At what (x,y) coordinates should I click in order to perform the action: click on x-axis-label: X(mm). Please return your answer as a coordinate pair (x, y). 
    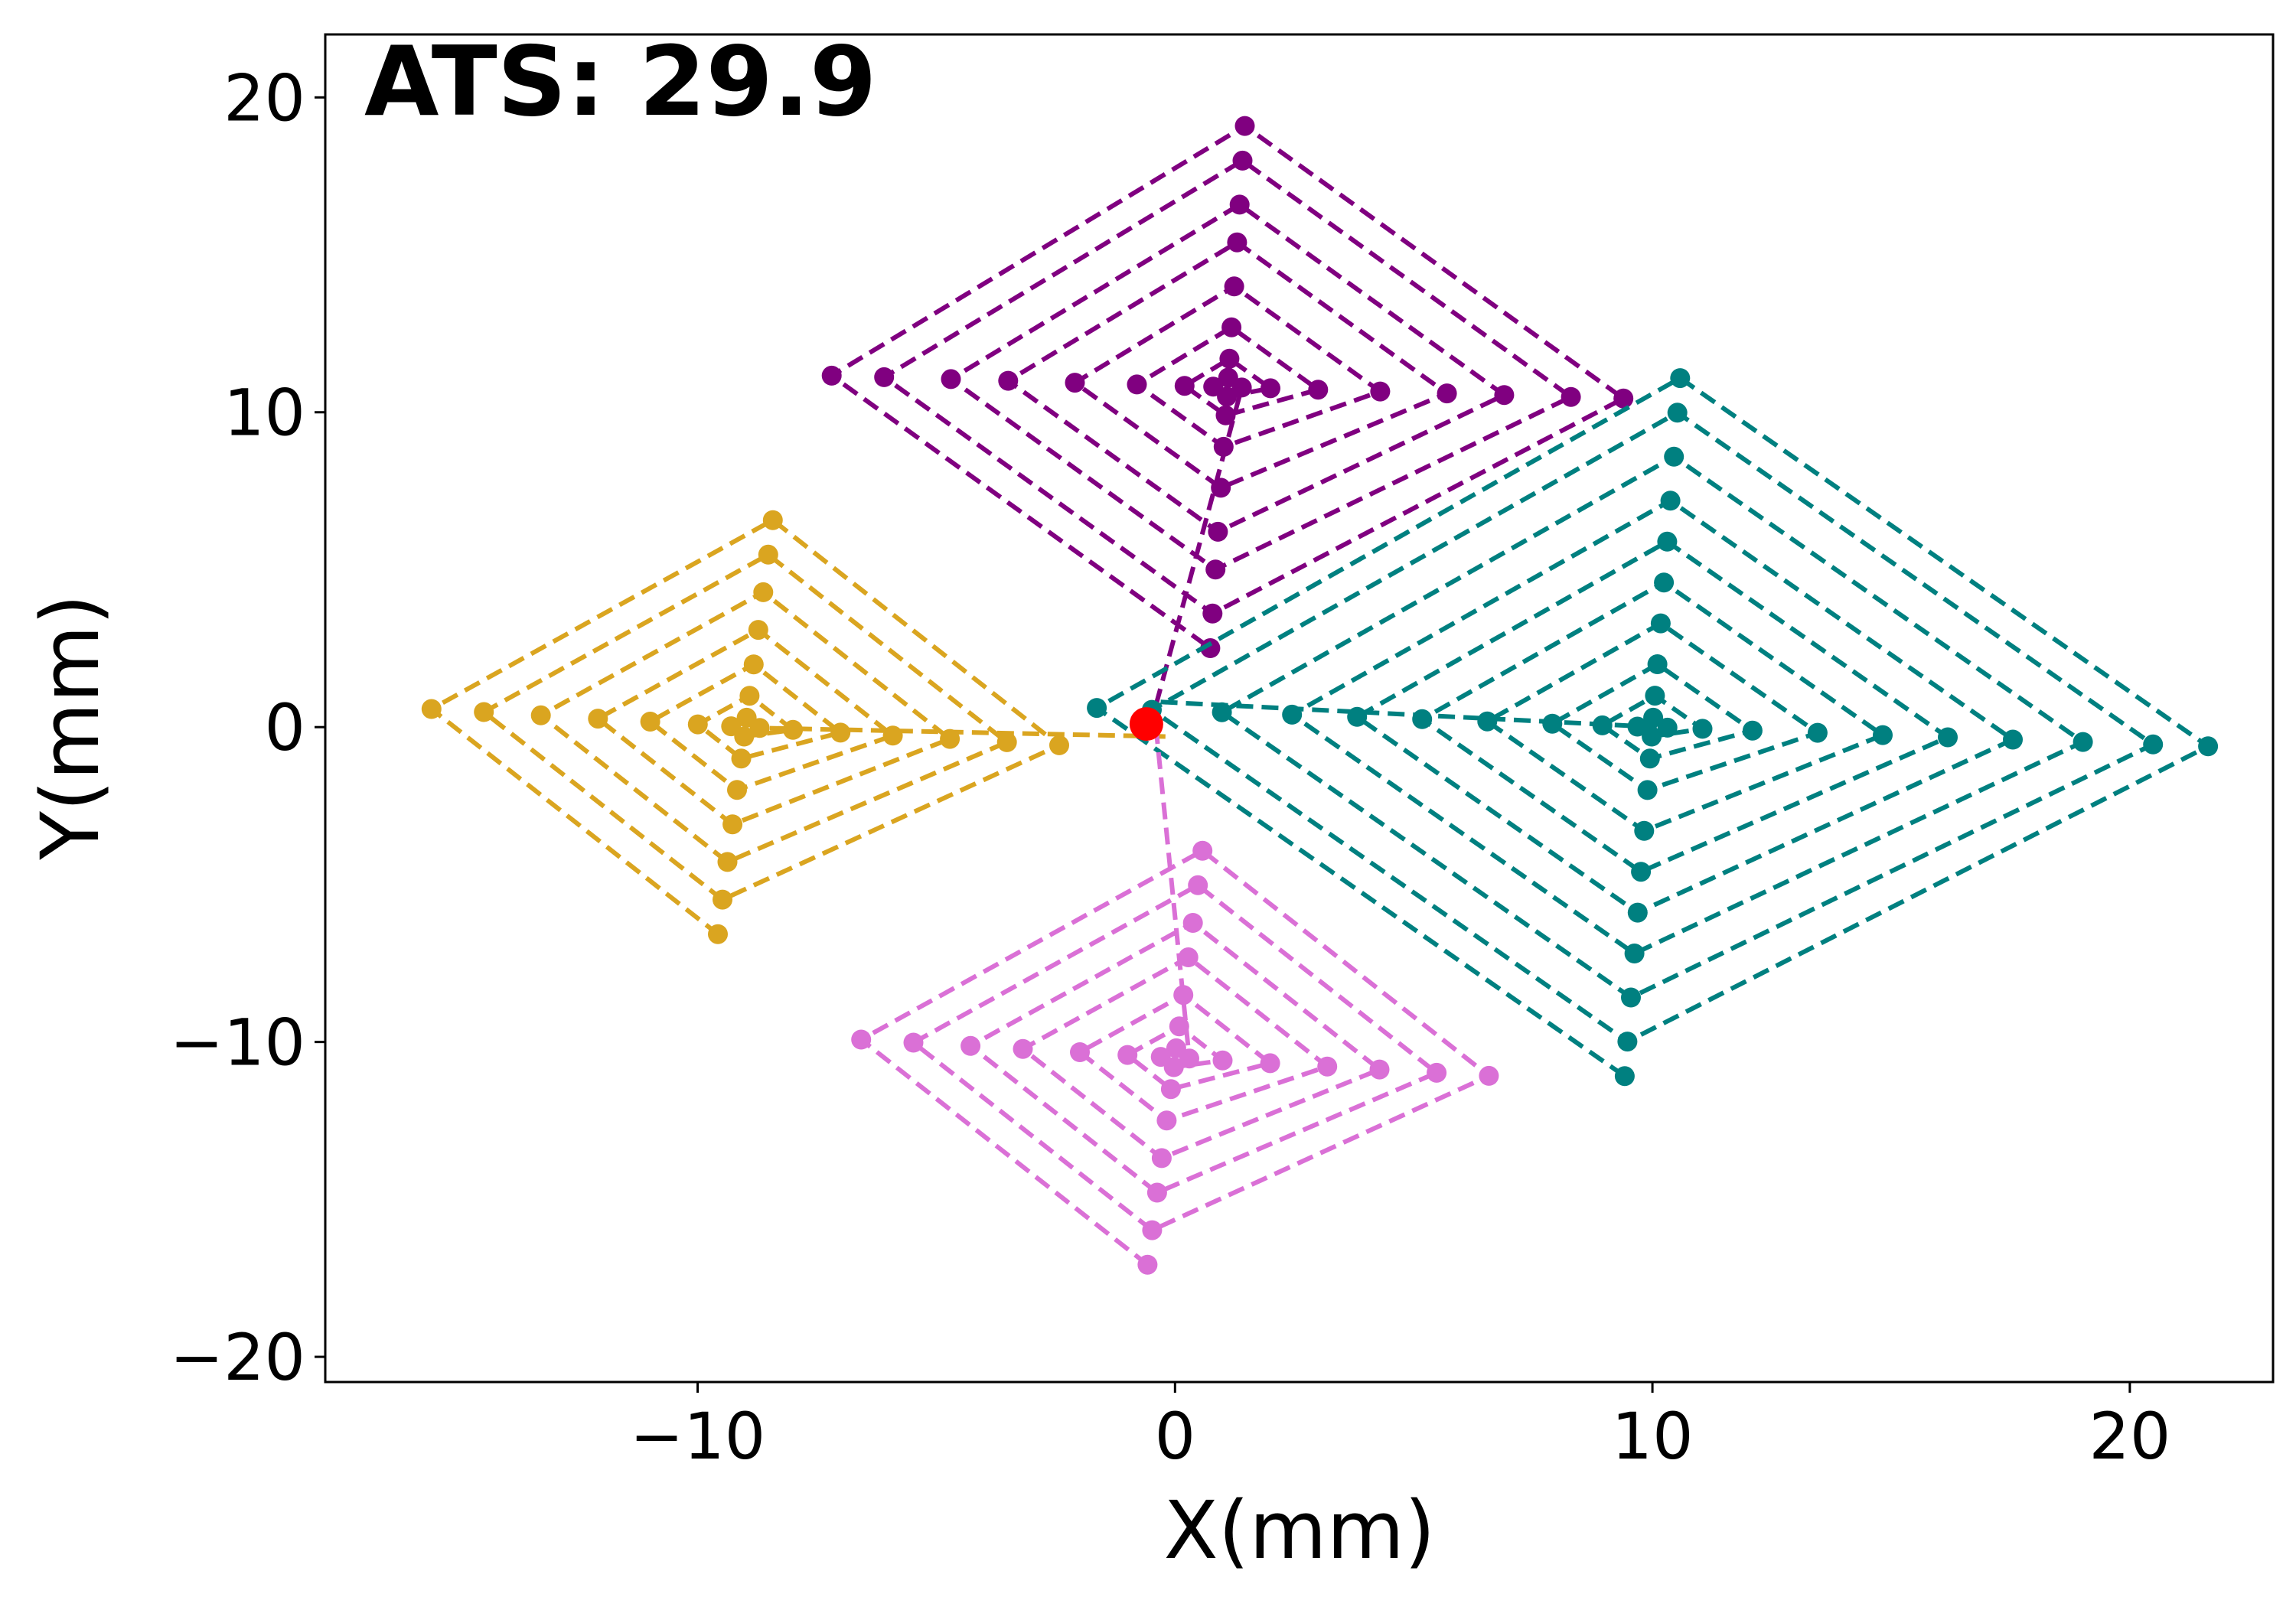
    Looking at the image, I should click on (1299, 1530).